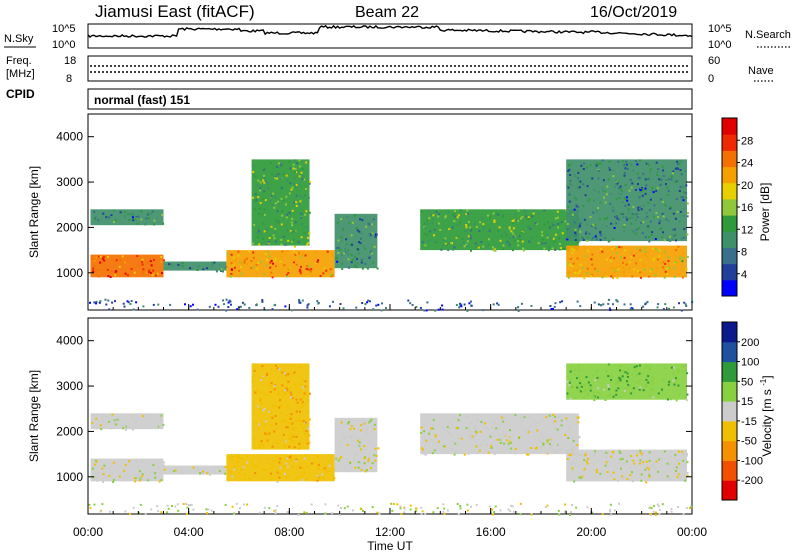  Describe the element at coordinates (747, 164) in the screenshot. I see `power-colorbar-tick-label: 24` at that location.